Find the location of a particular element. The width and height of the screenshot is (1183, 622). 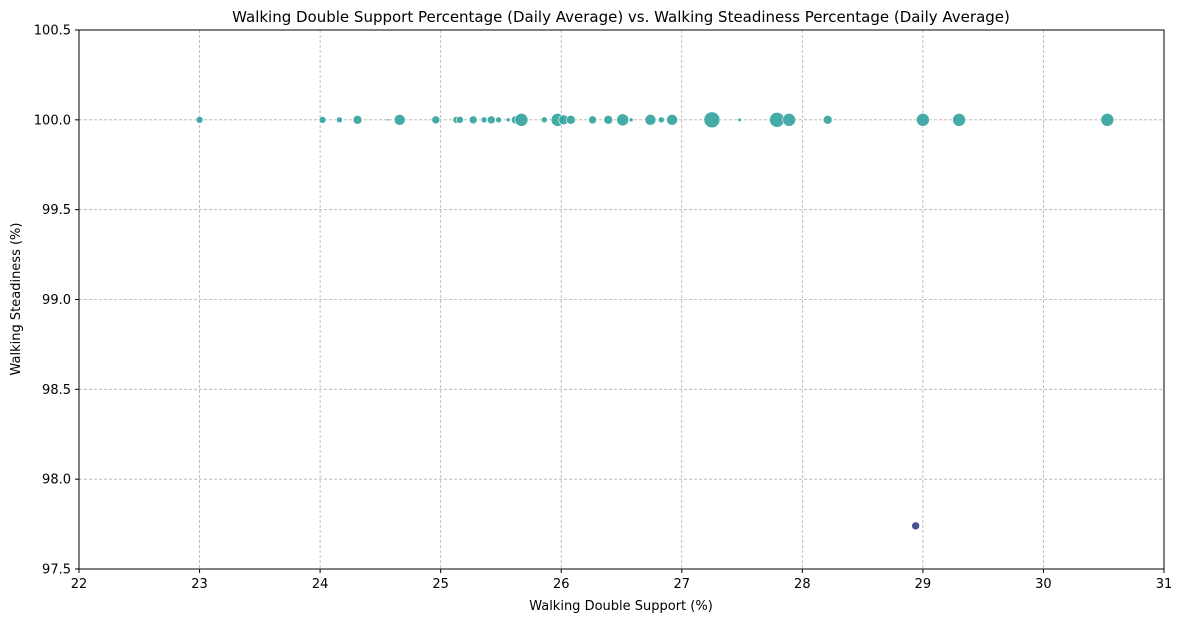

y-tick-label: 98.0 is located at coordinates (56, 480).